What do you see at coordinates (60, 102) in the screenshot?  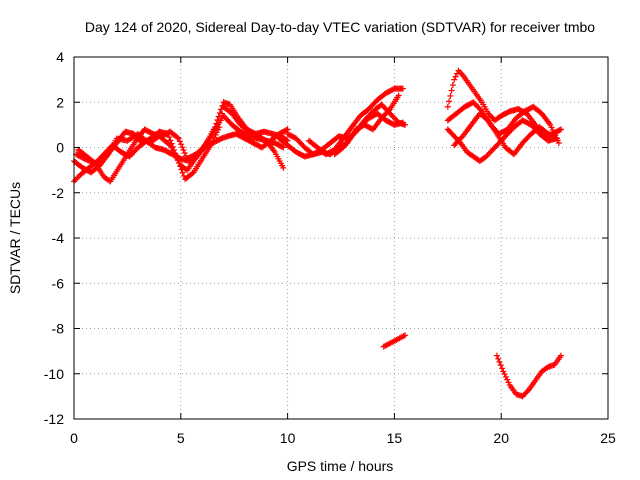 I see `y-tick-label: 2` at bounding box center [60, 102].